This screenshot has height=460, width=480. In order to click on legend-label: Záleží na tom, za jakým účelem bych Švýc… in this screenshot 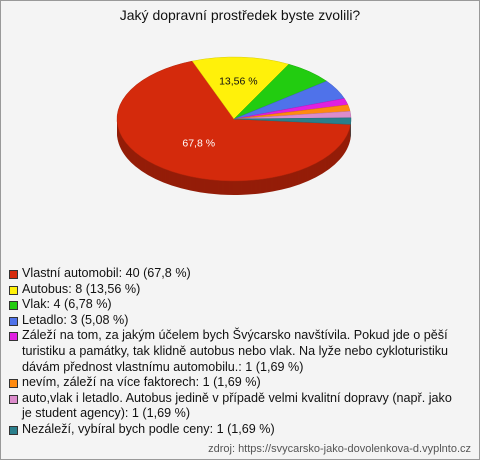, I will do `click(235, 351)`.